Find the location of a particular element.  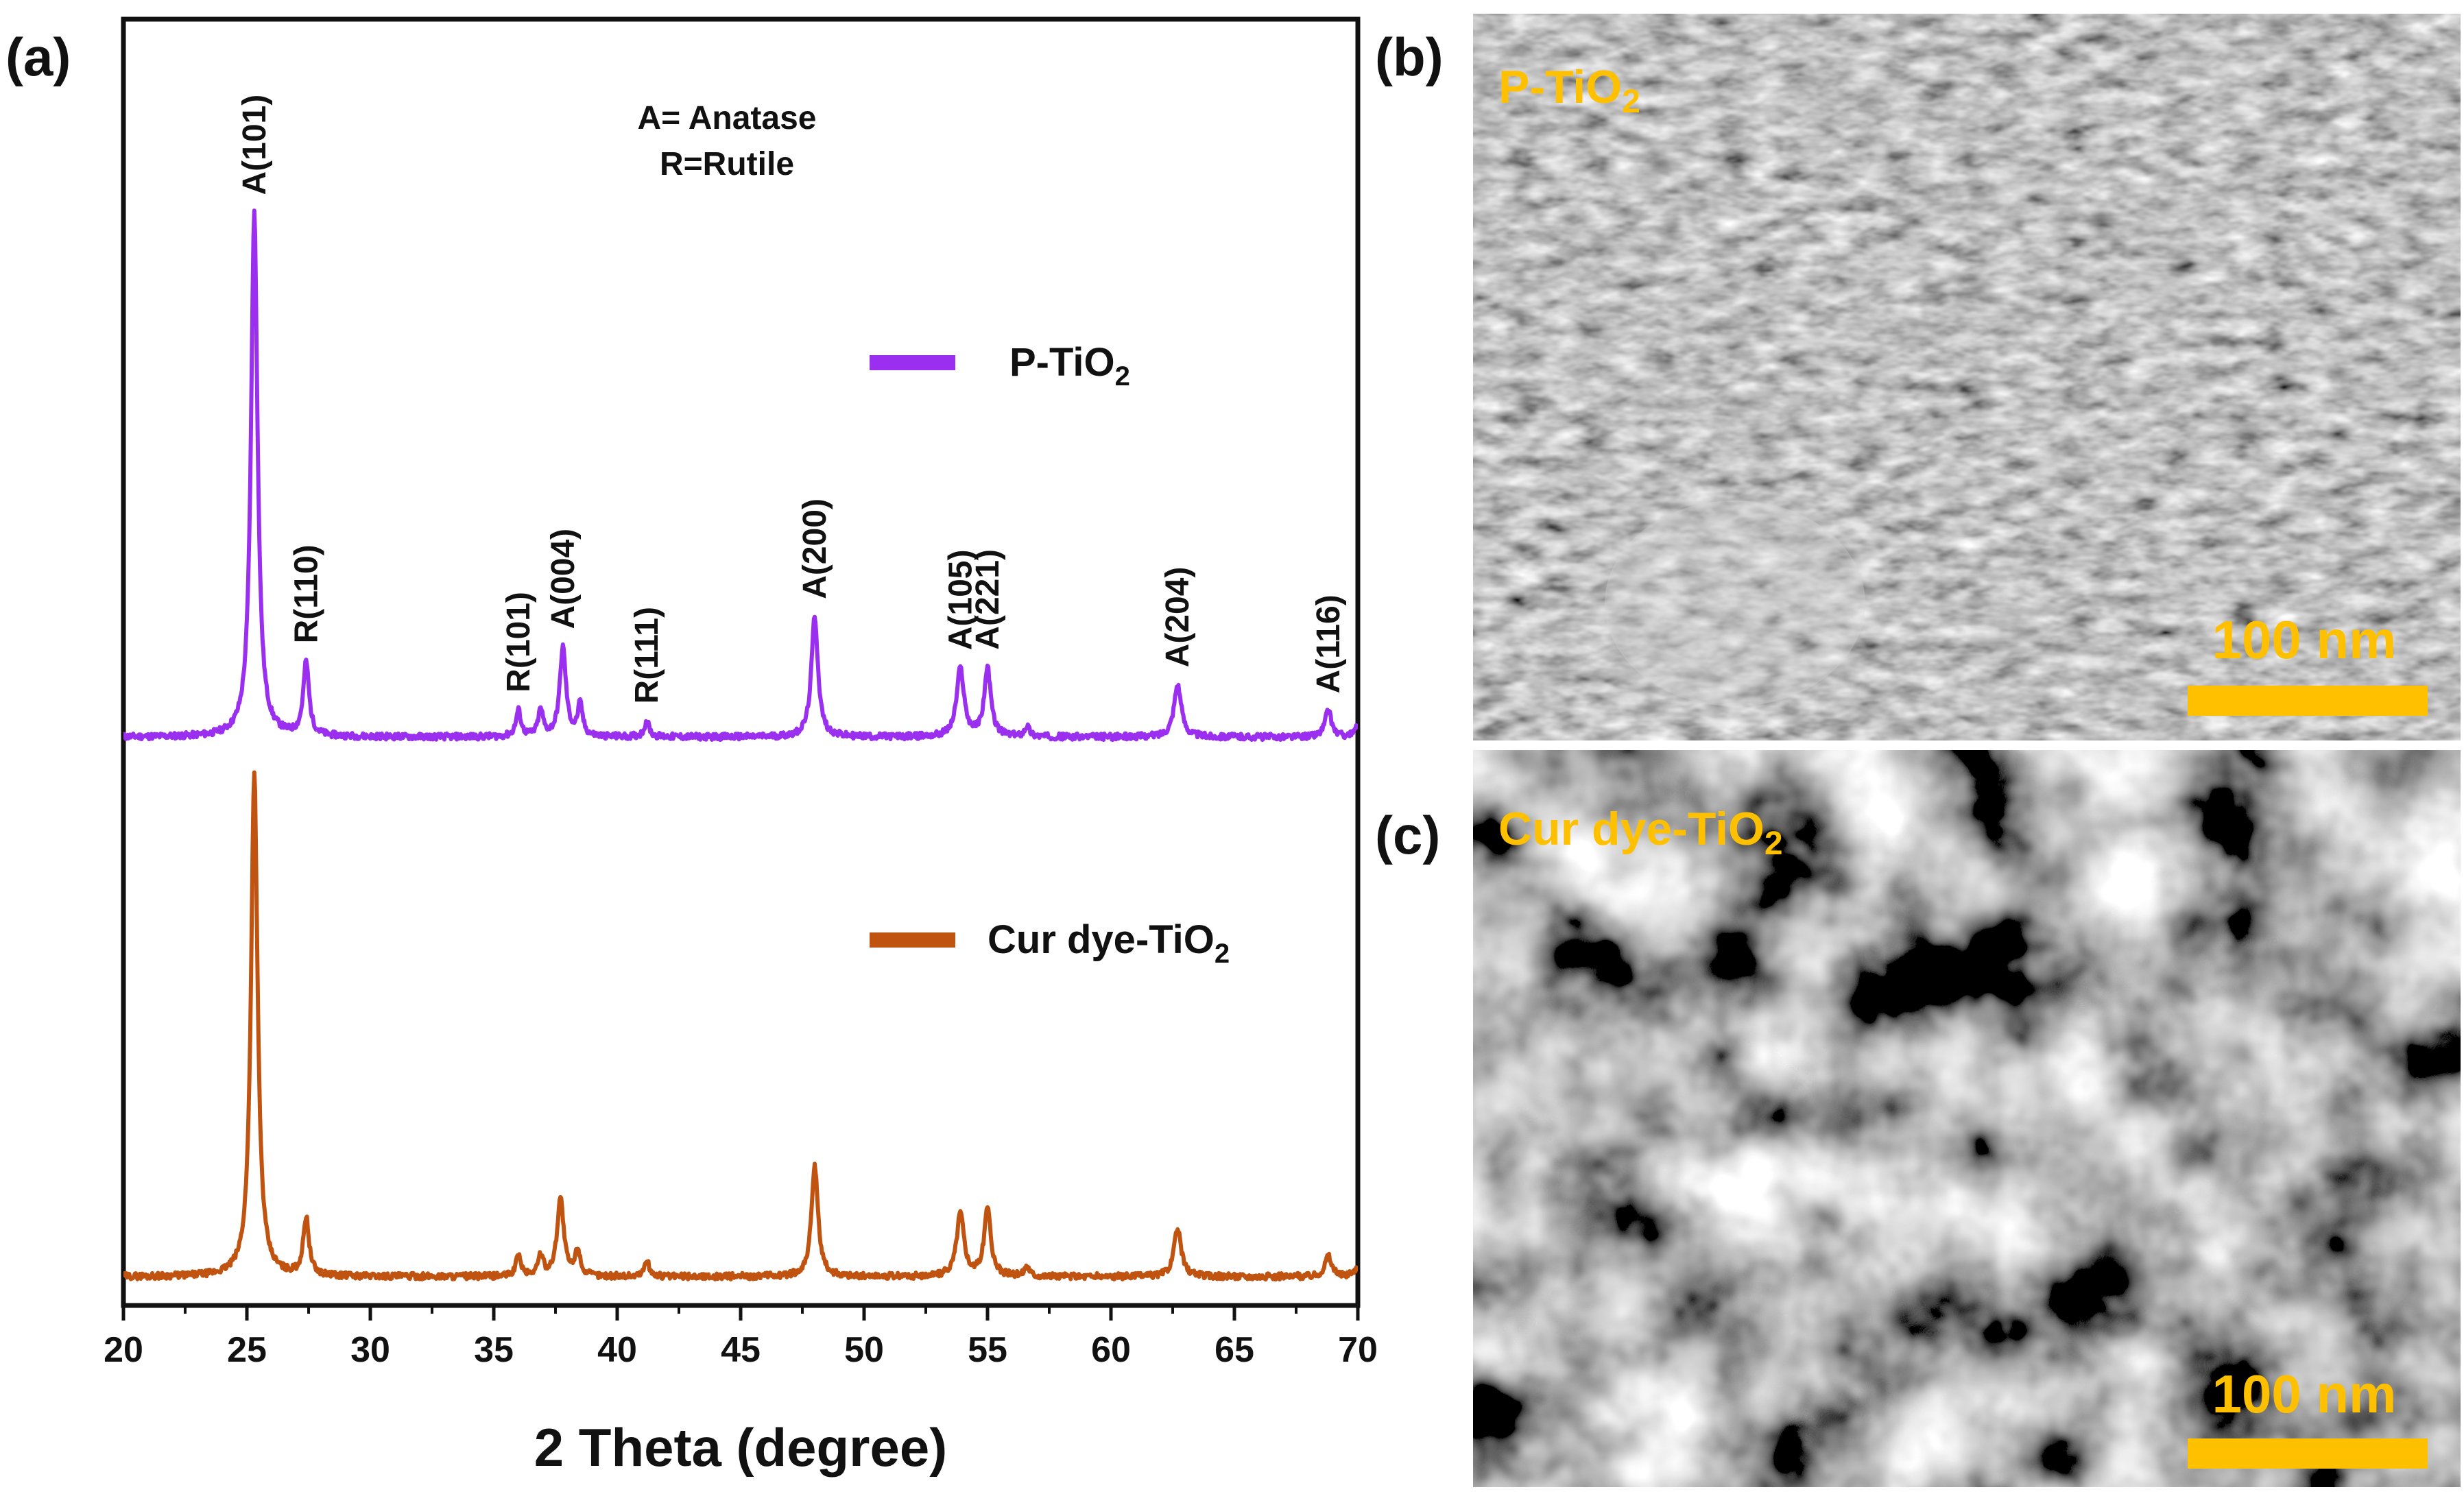

legend-swatch-cur-dye is located at coordinates (912, 940).